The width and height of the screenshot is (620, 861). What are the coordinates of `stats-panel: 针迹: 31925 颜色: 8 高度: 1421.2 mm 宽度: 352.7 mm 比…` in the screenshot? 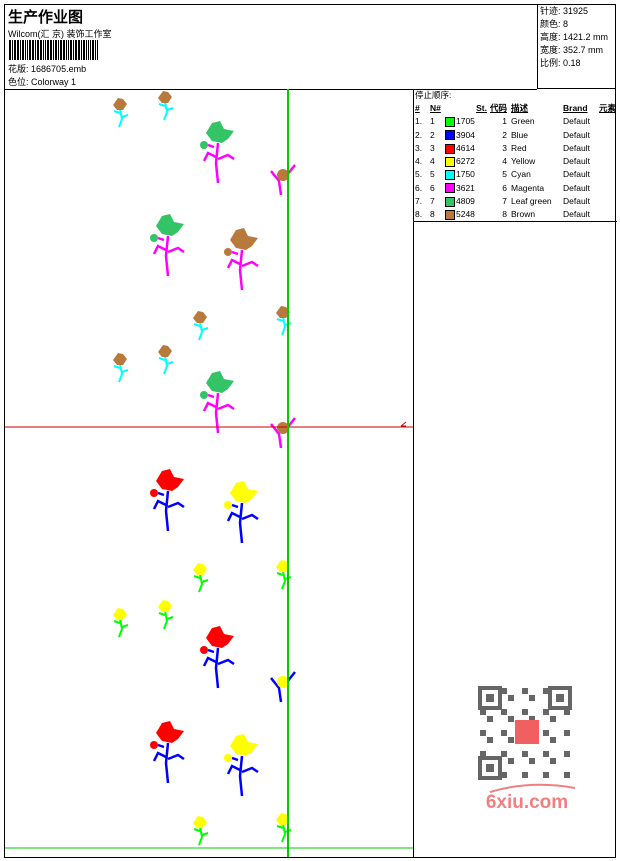 It's located at (576, 46).